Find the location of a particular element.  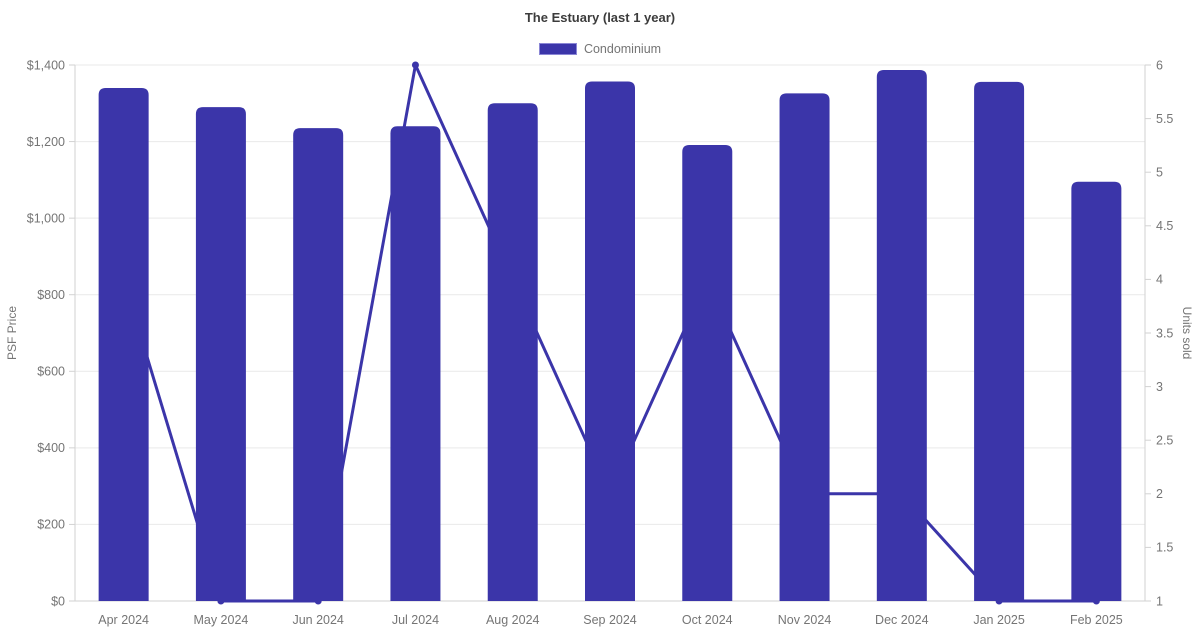

y-tick-label-right: 4.5 is located at coordinates (1164, 226).